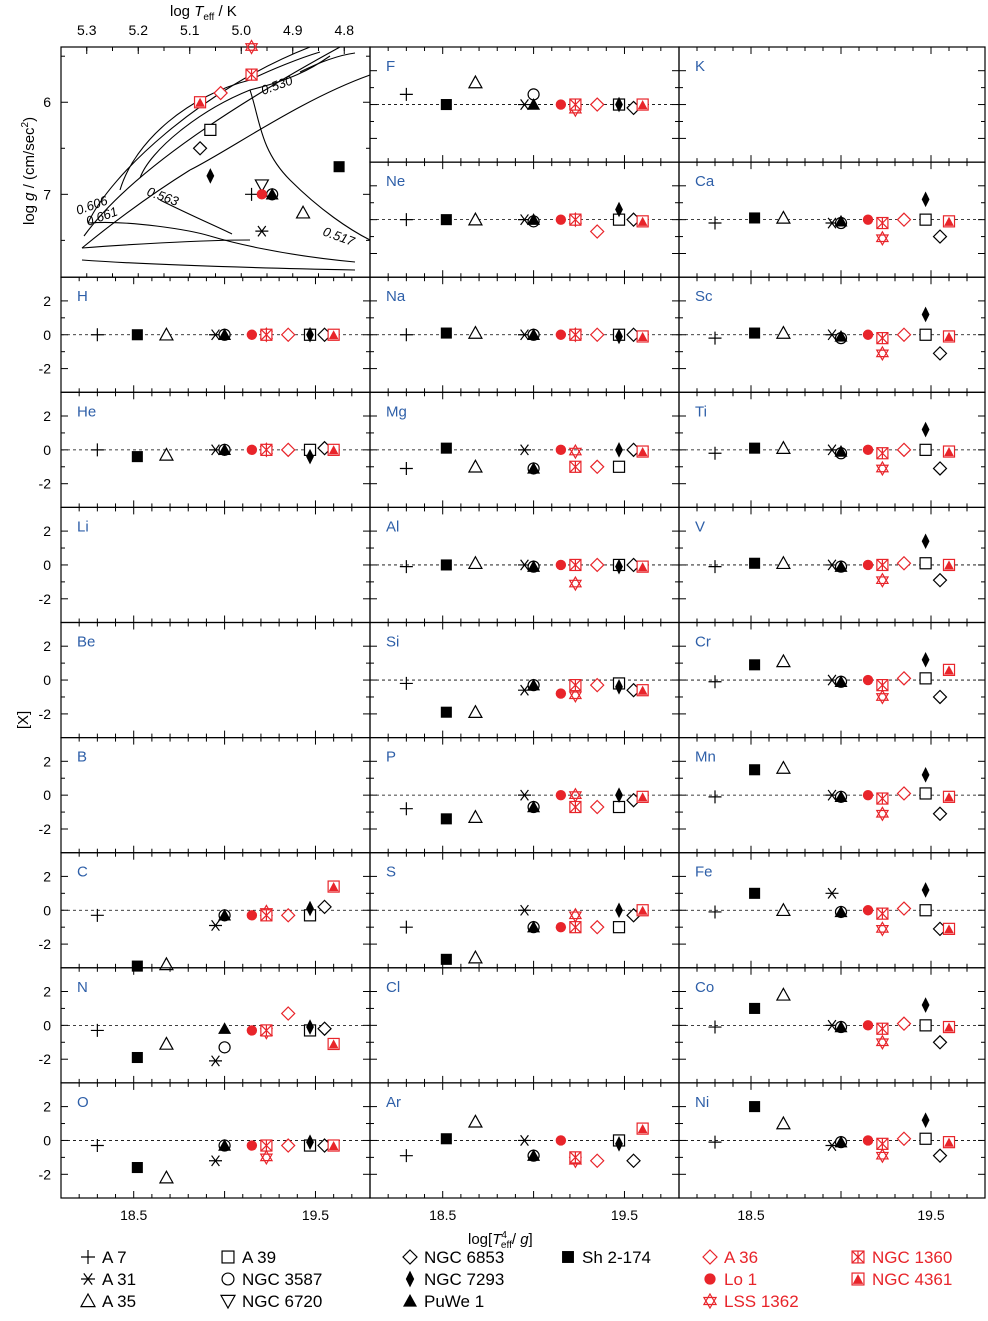  I want to click on panel-li: Li 2 0 -2, so click(205, 565).